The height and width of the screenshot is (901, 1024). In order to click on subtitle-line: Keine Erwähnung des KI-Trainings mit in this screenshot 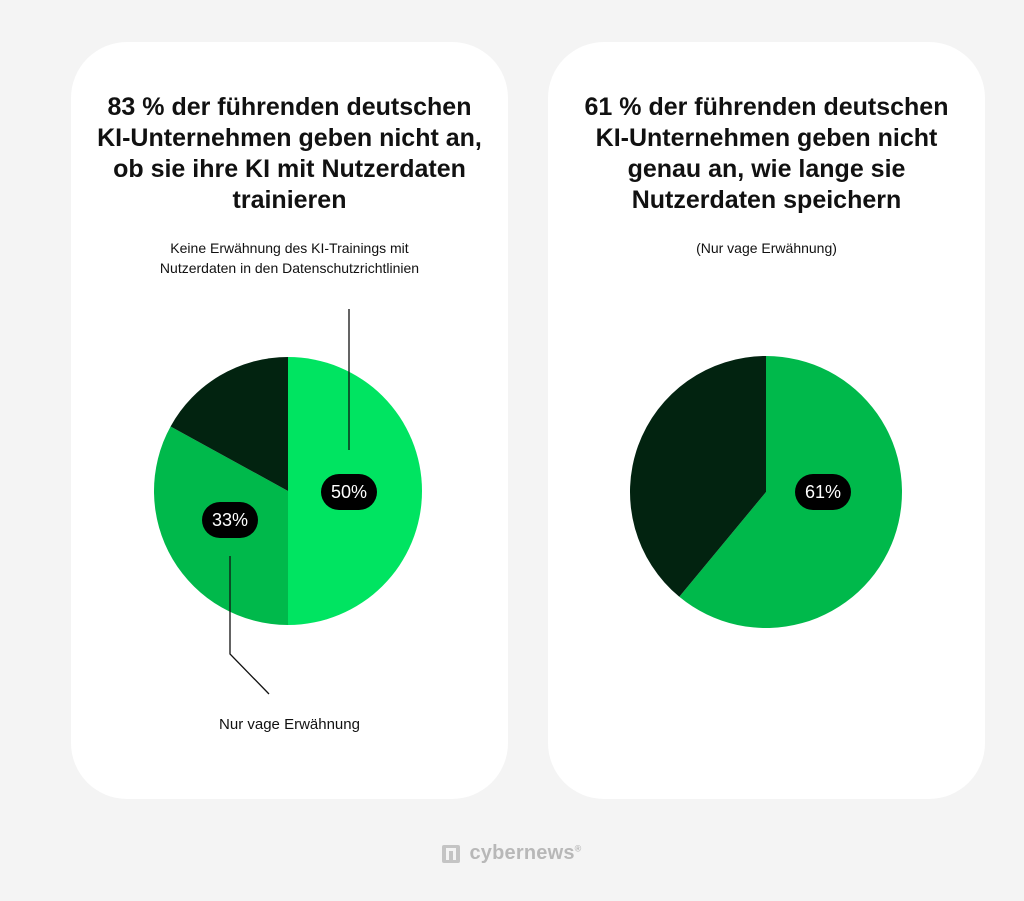, I will do `click(289, 248)`.